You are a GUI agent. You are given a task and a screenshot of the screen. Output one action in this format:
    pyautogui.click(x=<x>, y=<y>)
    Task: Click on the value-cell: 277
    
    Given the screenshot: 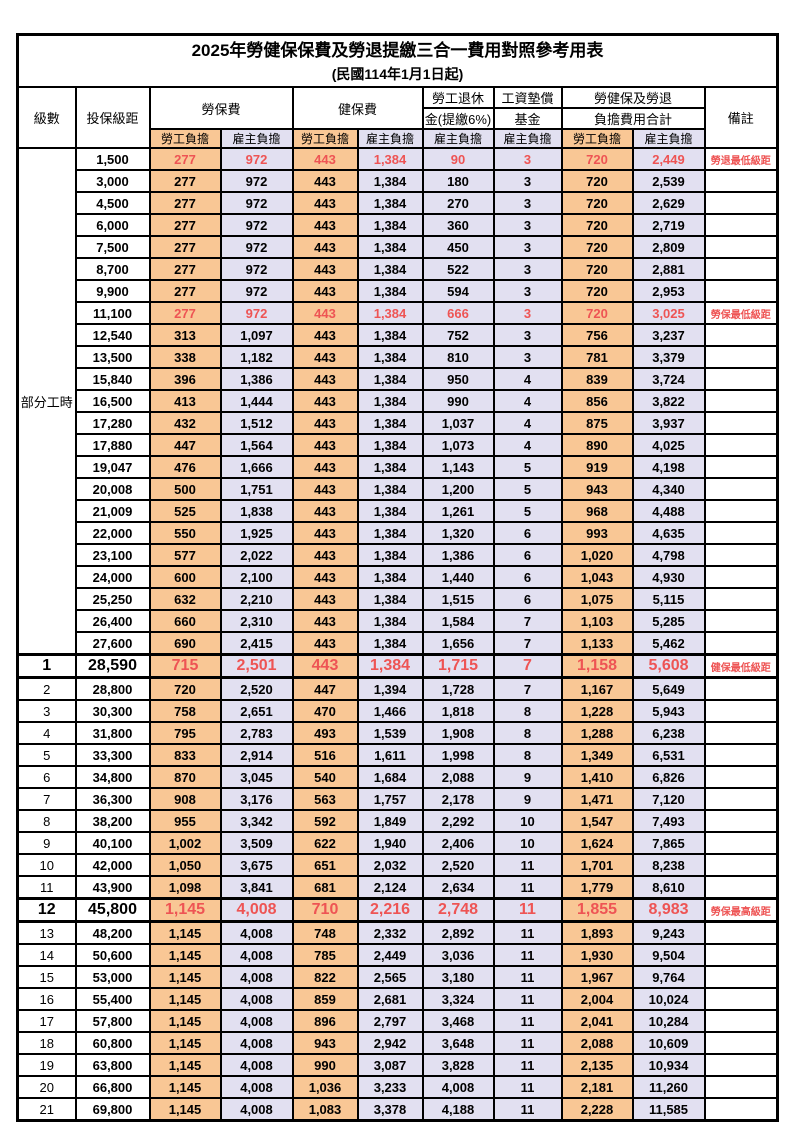 What is the action you would take?
    pyautogui.click(x=185, y=269)
    